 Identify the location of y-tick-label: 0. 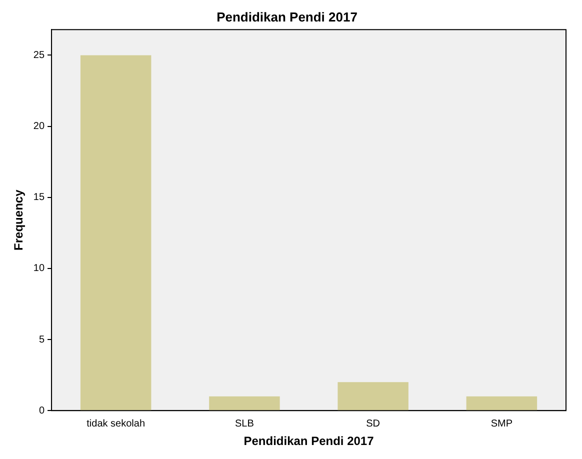
(41, 410).